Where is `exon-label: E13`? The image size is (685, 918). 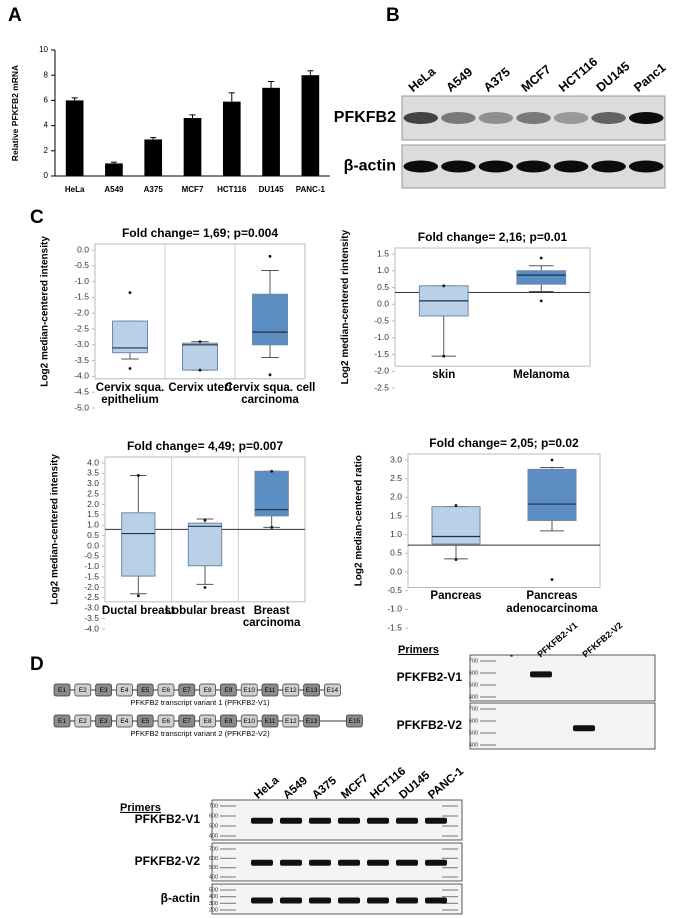 exon-label: E13 is located at coordinates (312, 690).